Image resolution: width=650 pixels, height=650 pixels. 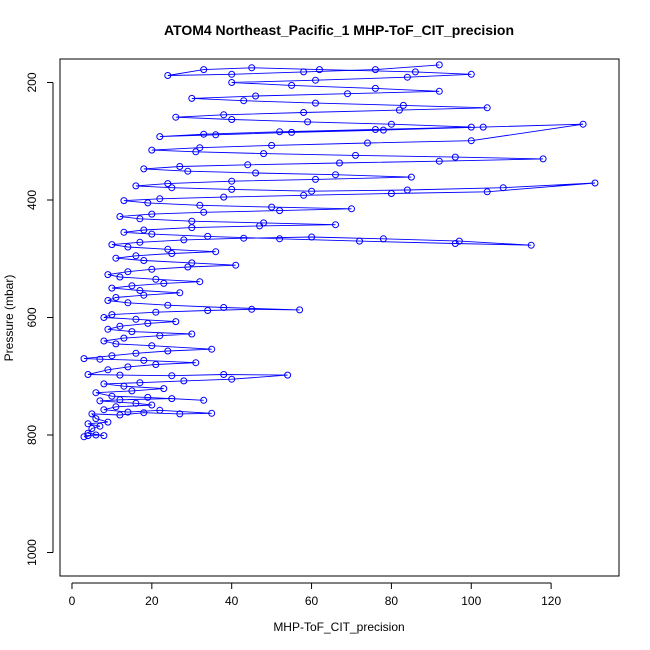 What do you see at coordinates (392, 601) in the screenshot?
I see `x-tick-label: 80` at bounding box center [392, 601].